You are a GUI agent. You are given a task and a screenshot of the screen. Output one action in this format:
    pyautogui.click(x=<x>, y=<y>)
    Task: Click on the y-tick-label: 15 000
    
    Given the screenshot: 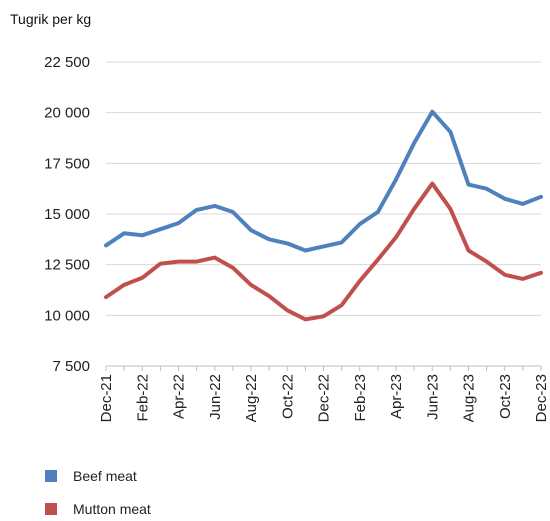 What is the action you would take?
    pyautogui.click(x=67, y=214)
    